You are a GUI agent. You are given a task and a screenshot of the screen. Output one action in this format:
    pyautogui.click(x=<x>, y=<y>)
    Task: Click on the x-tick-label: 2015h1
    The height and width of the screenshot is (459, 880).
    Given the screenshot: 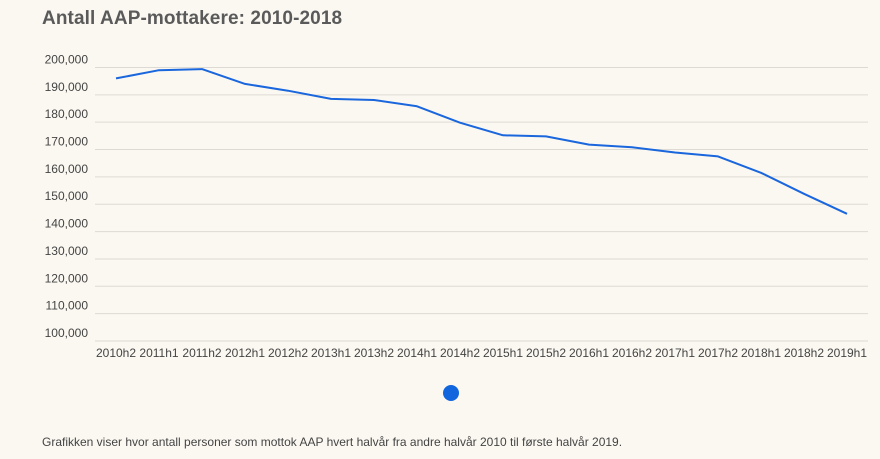 What is the action you would take?
    pyautogui.click(x=503, y=353)
    